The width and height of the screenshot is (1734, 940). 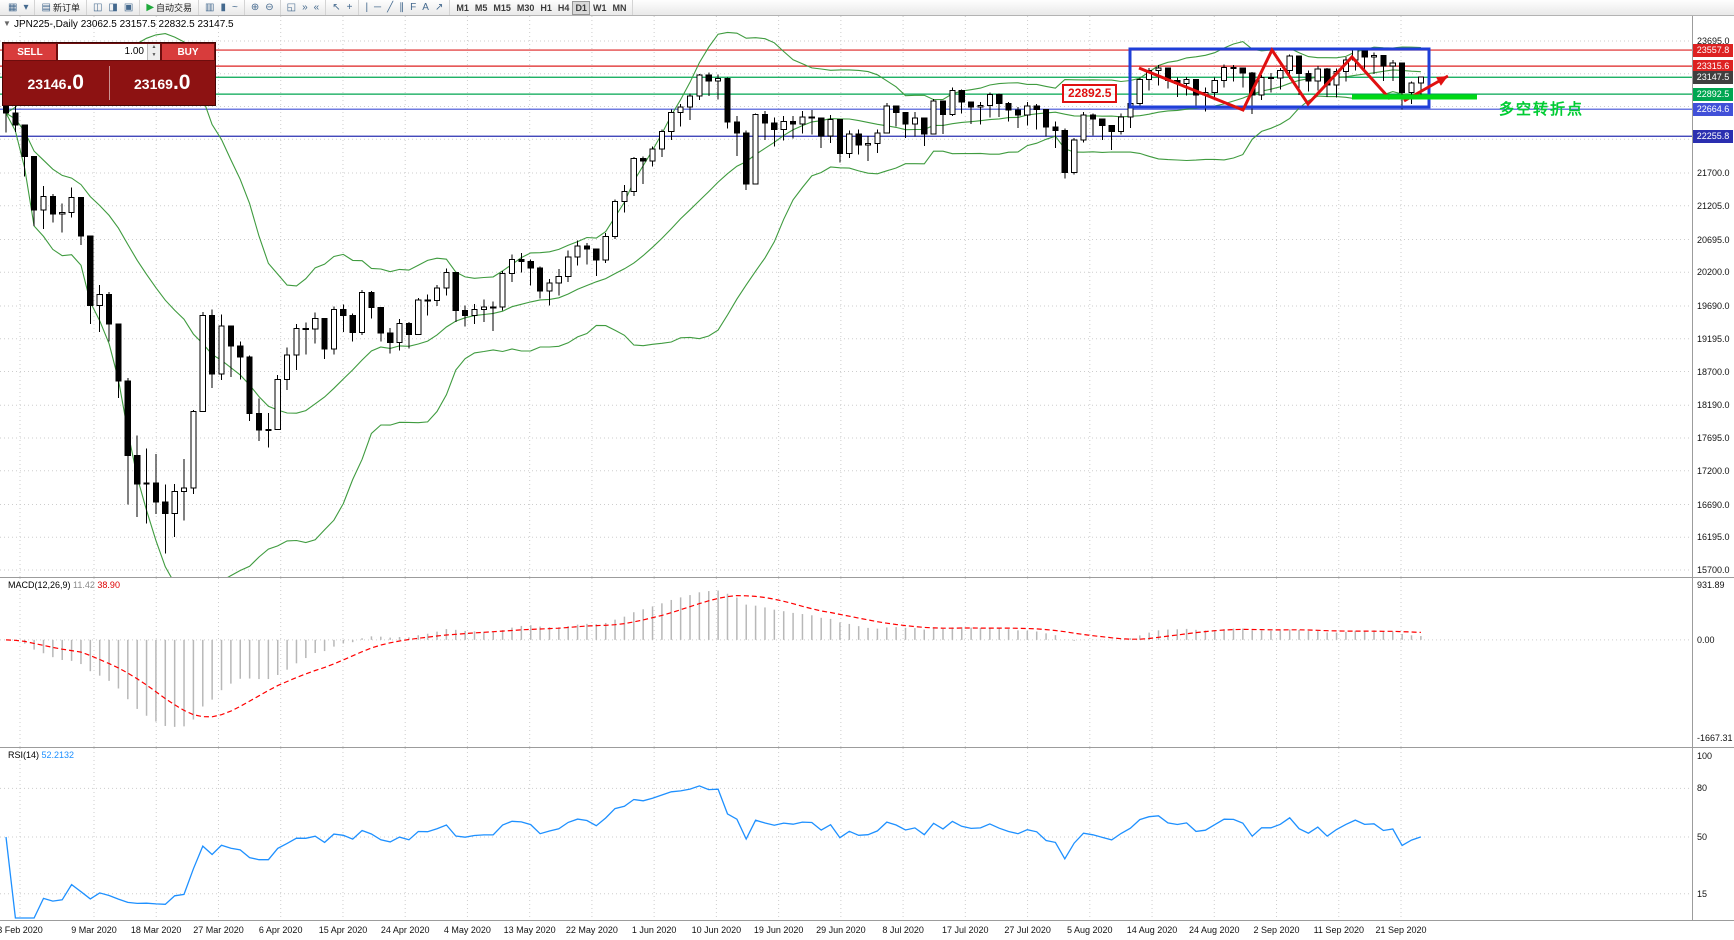 I want to click on terminal-icon-glyph: ▣, so click(x=128, y=7).